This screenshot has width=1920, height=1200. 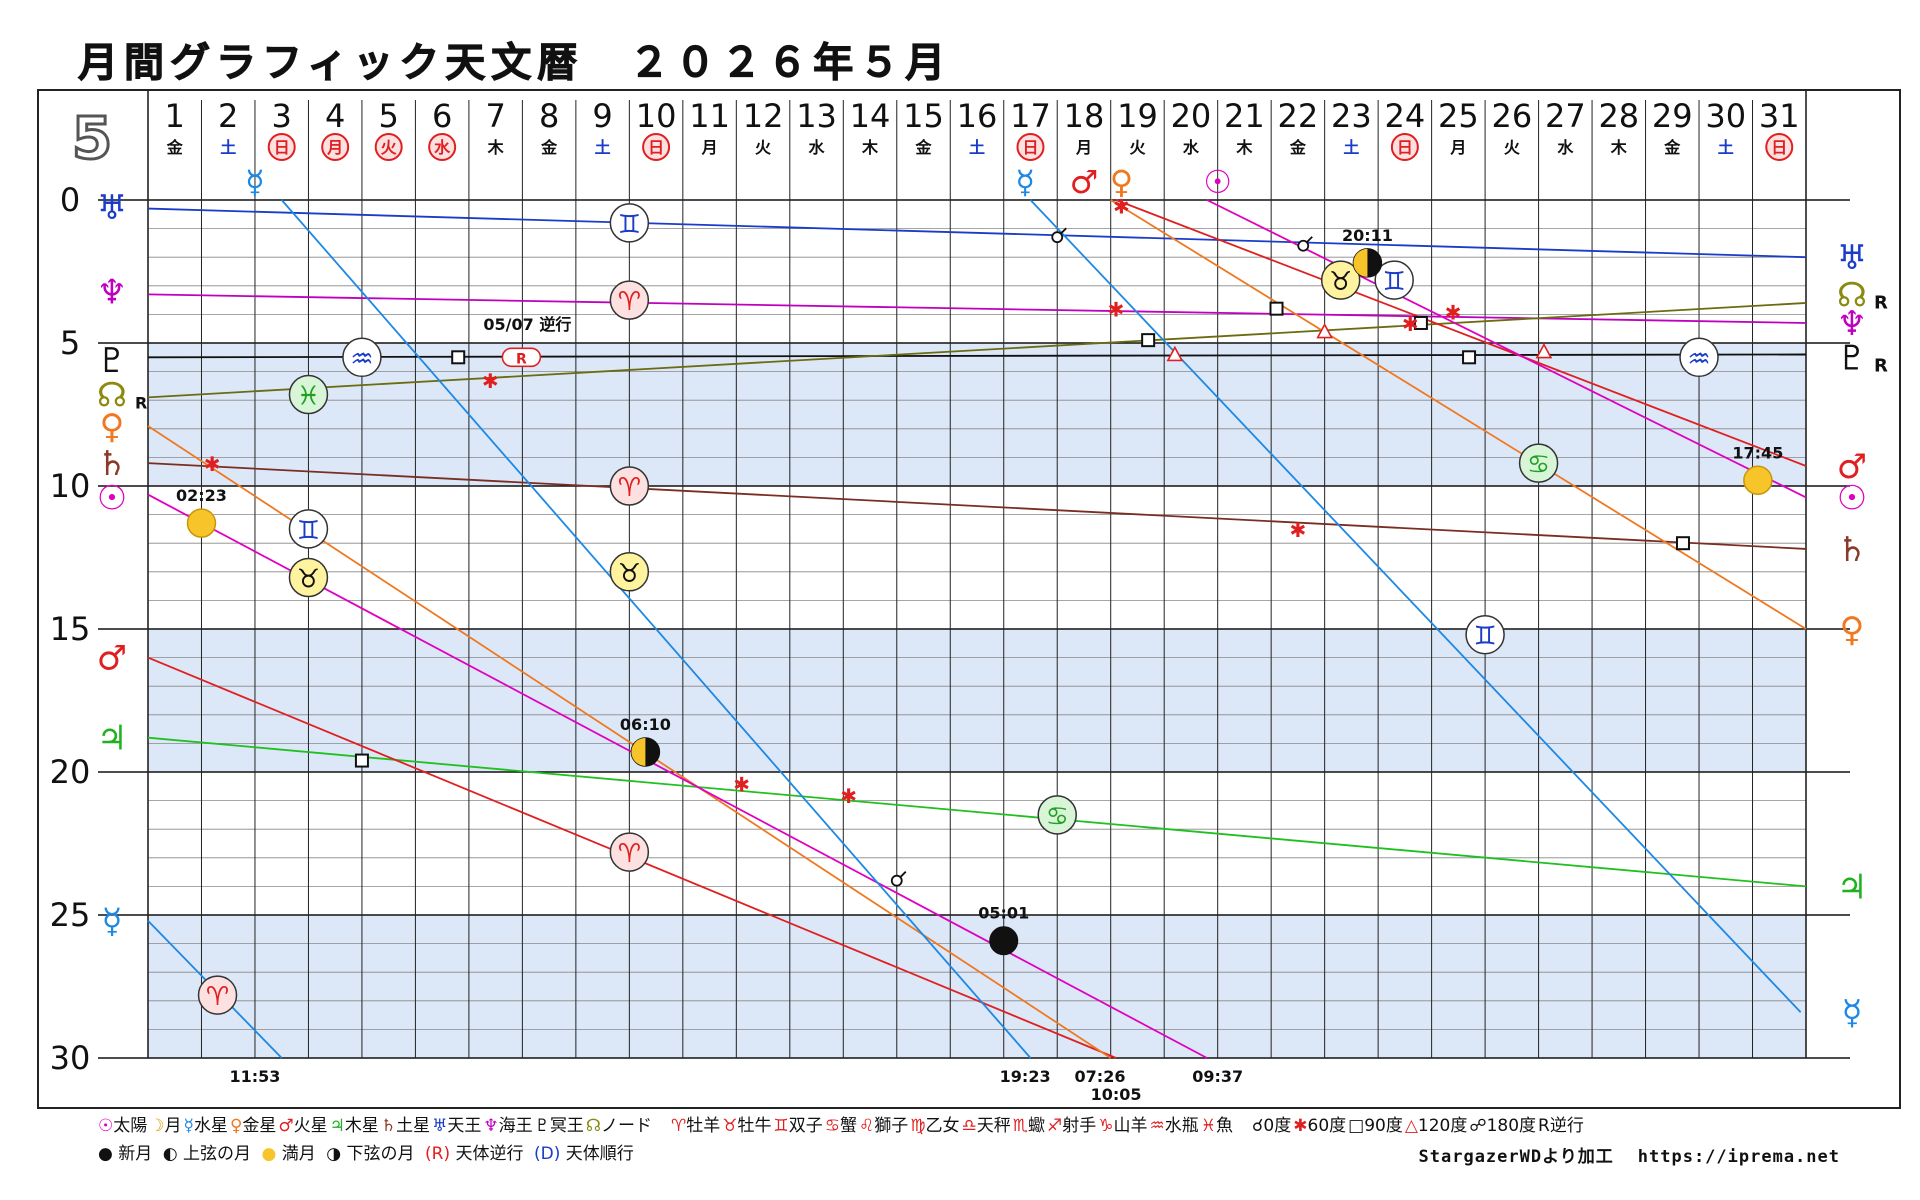 I want to click on weekday-label: 金, so click(x=1298, y=147).